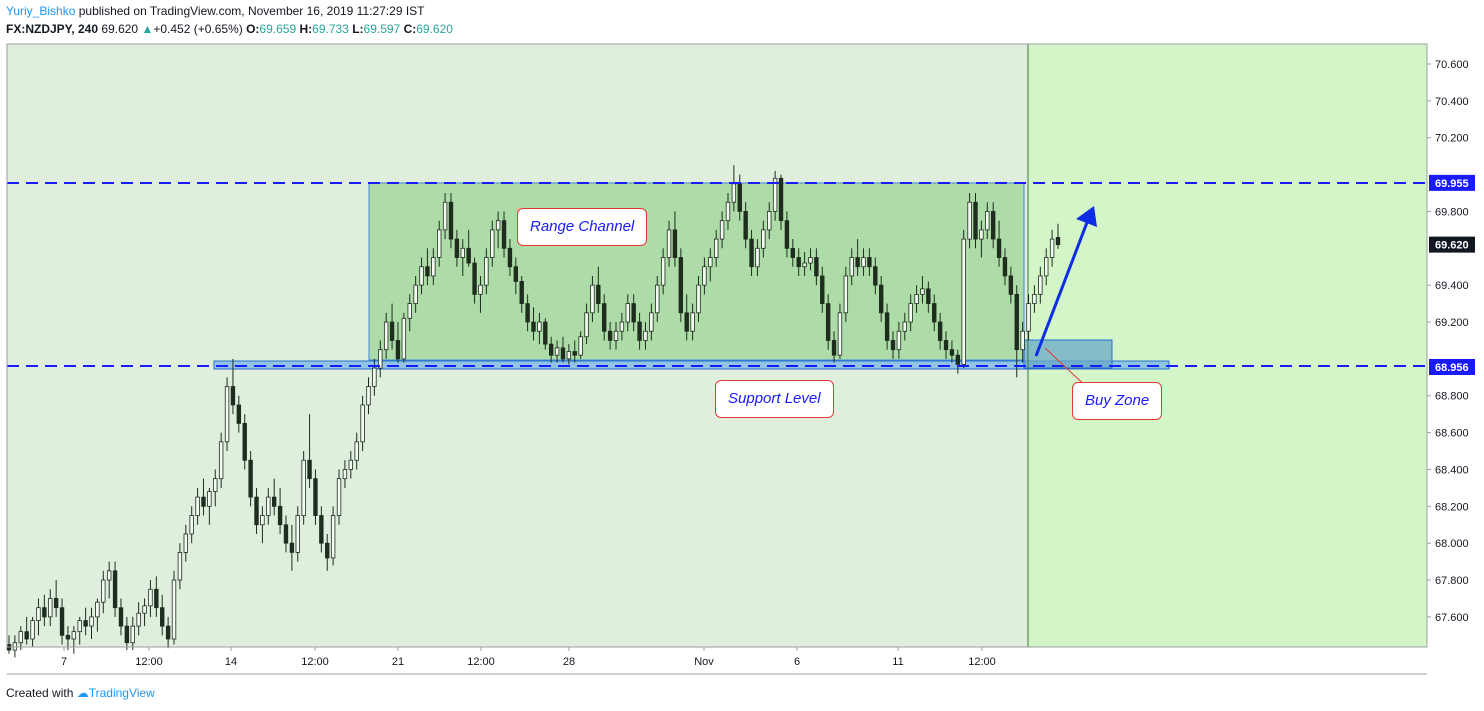  Describe the element at coordinates (120, 29) in the screenshot. I see `last-price-text: 69.620` at that location.